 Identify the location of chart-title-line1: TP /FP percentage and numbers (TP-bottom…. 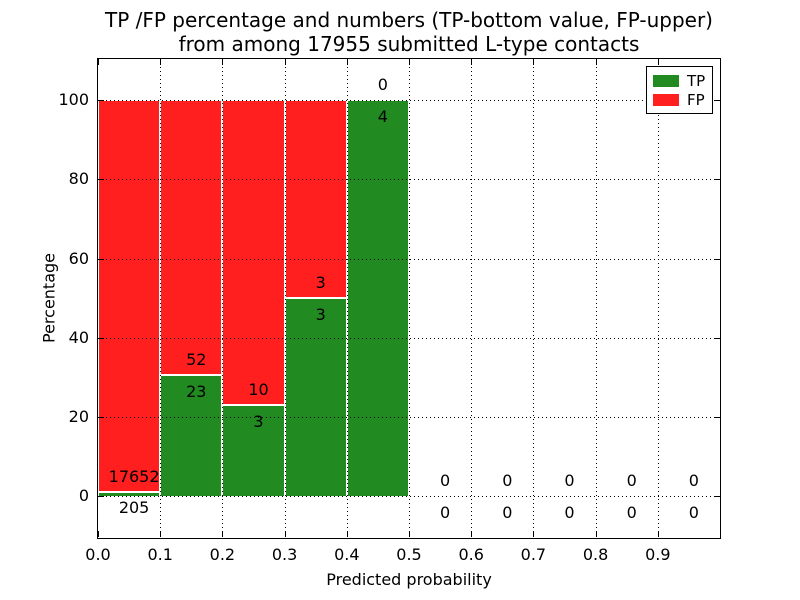
(409, 20).